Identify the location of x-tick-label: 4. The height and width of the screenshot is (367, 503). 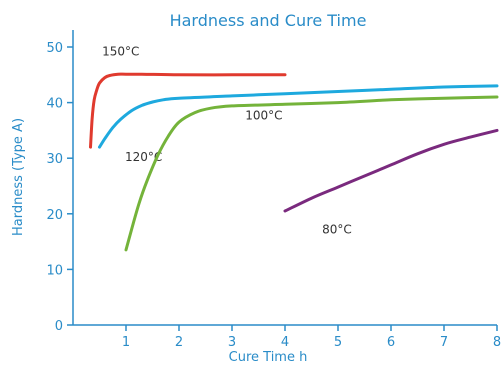
(285, 342).